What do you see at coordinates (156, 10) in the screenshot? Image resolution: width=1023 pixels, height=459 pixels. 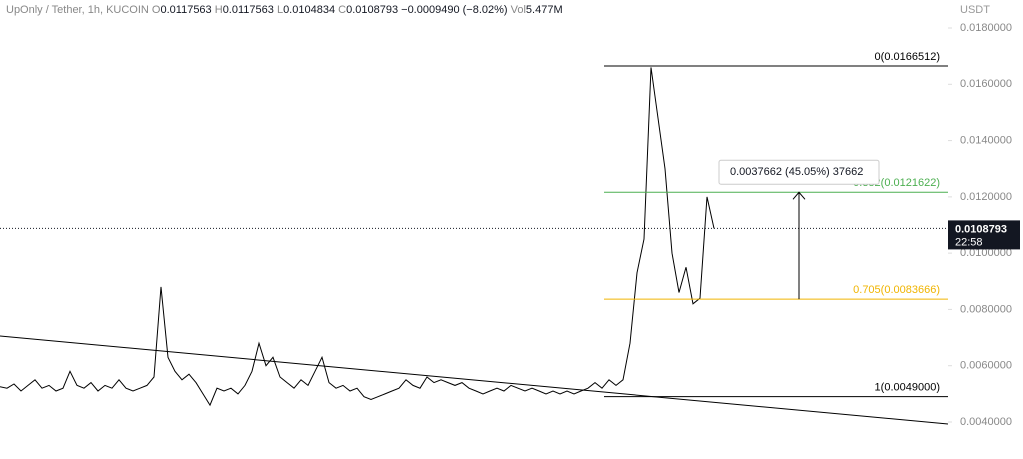 I see `ohlc-label: O` at bounding box center [156, 10].